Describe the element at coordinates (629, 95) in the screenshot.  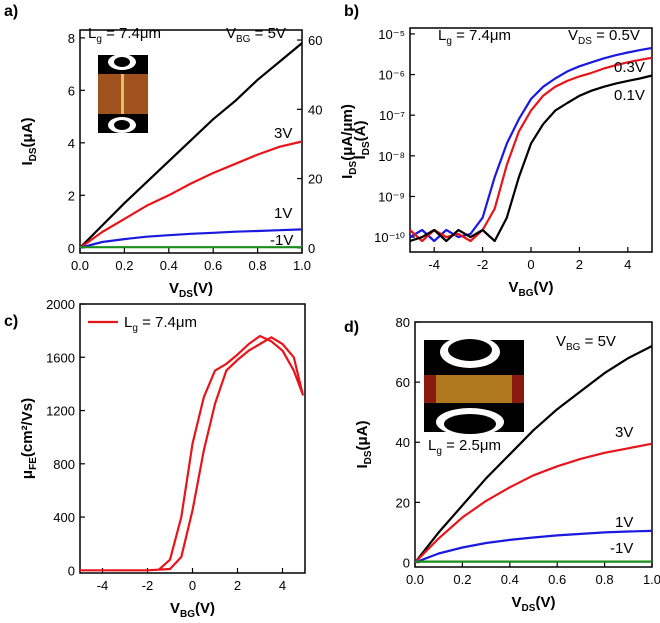
I see `annotation-main: 0.1V` at that location.